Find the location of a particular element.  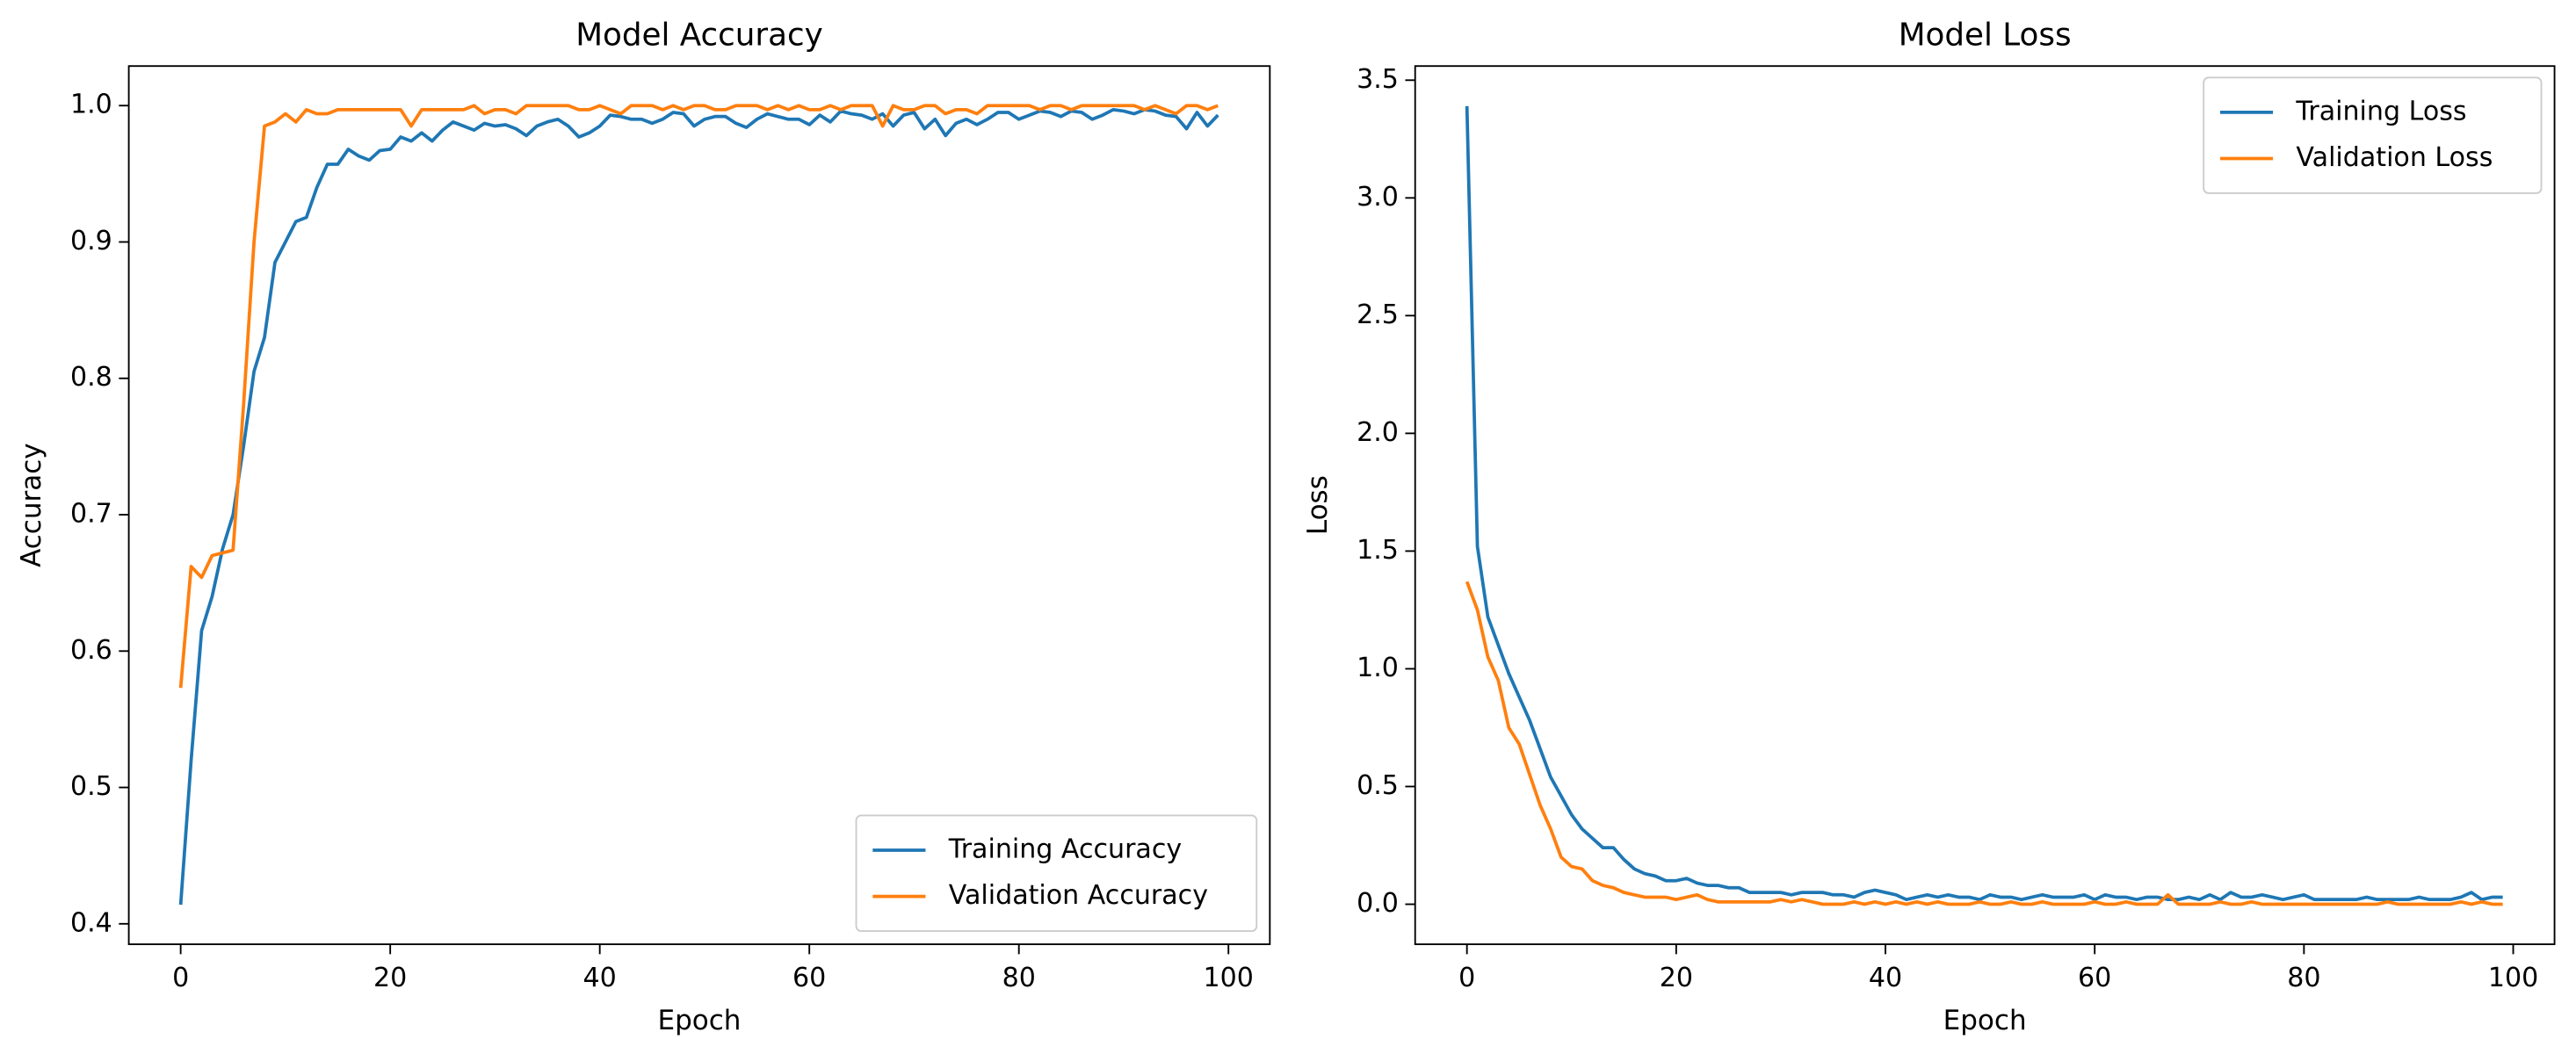

y-axis-label: Accuracy is located at coordinates (31, 505).